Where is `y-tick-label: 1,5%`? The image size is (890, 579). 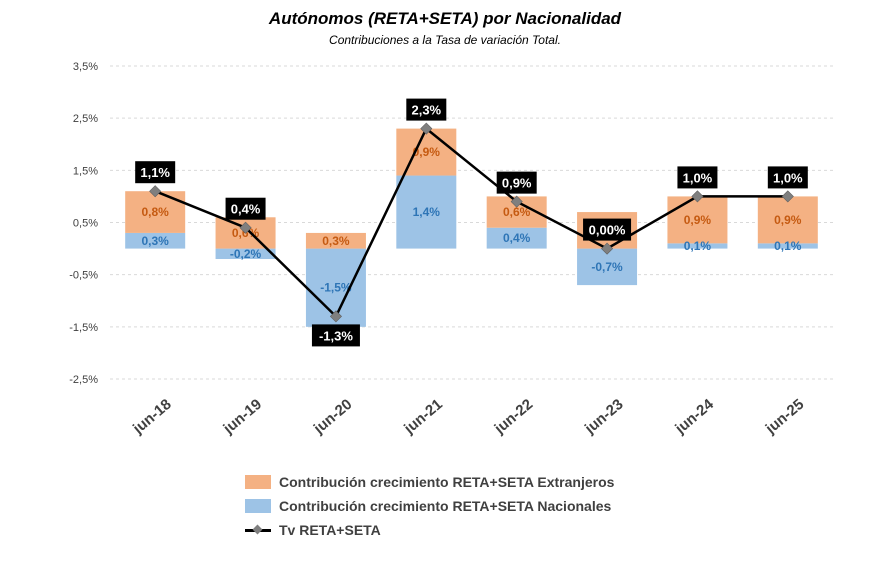 y-tick-label: 1,5% is located at coordinates (85, 171).